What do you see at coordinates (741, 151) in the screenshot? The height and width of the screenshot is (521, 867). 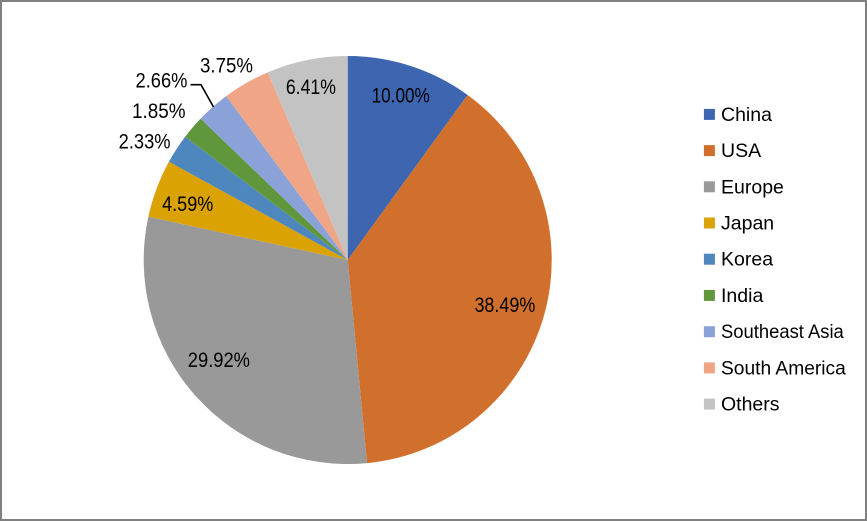 I see `svg-text: USA` at bounding box center [741, 151].